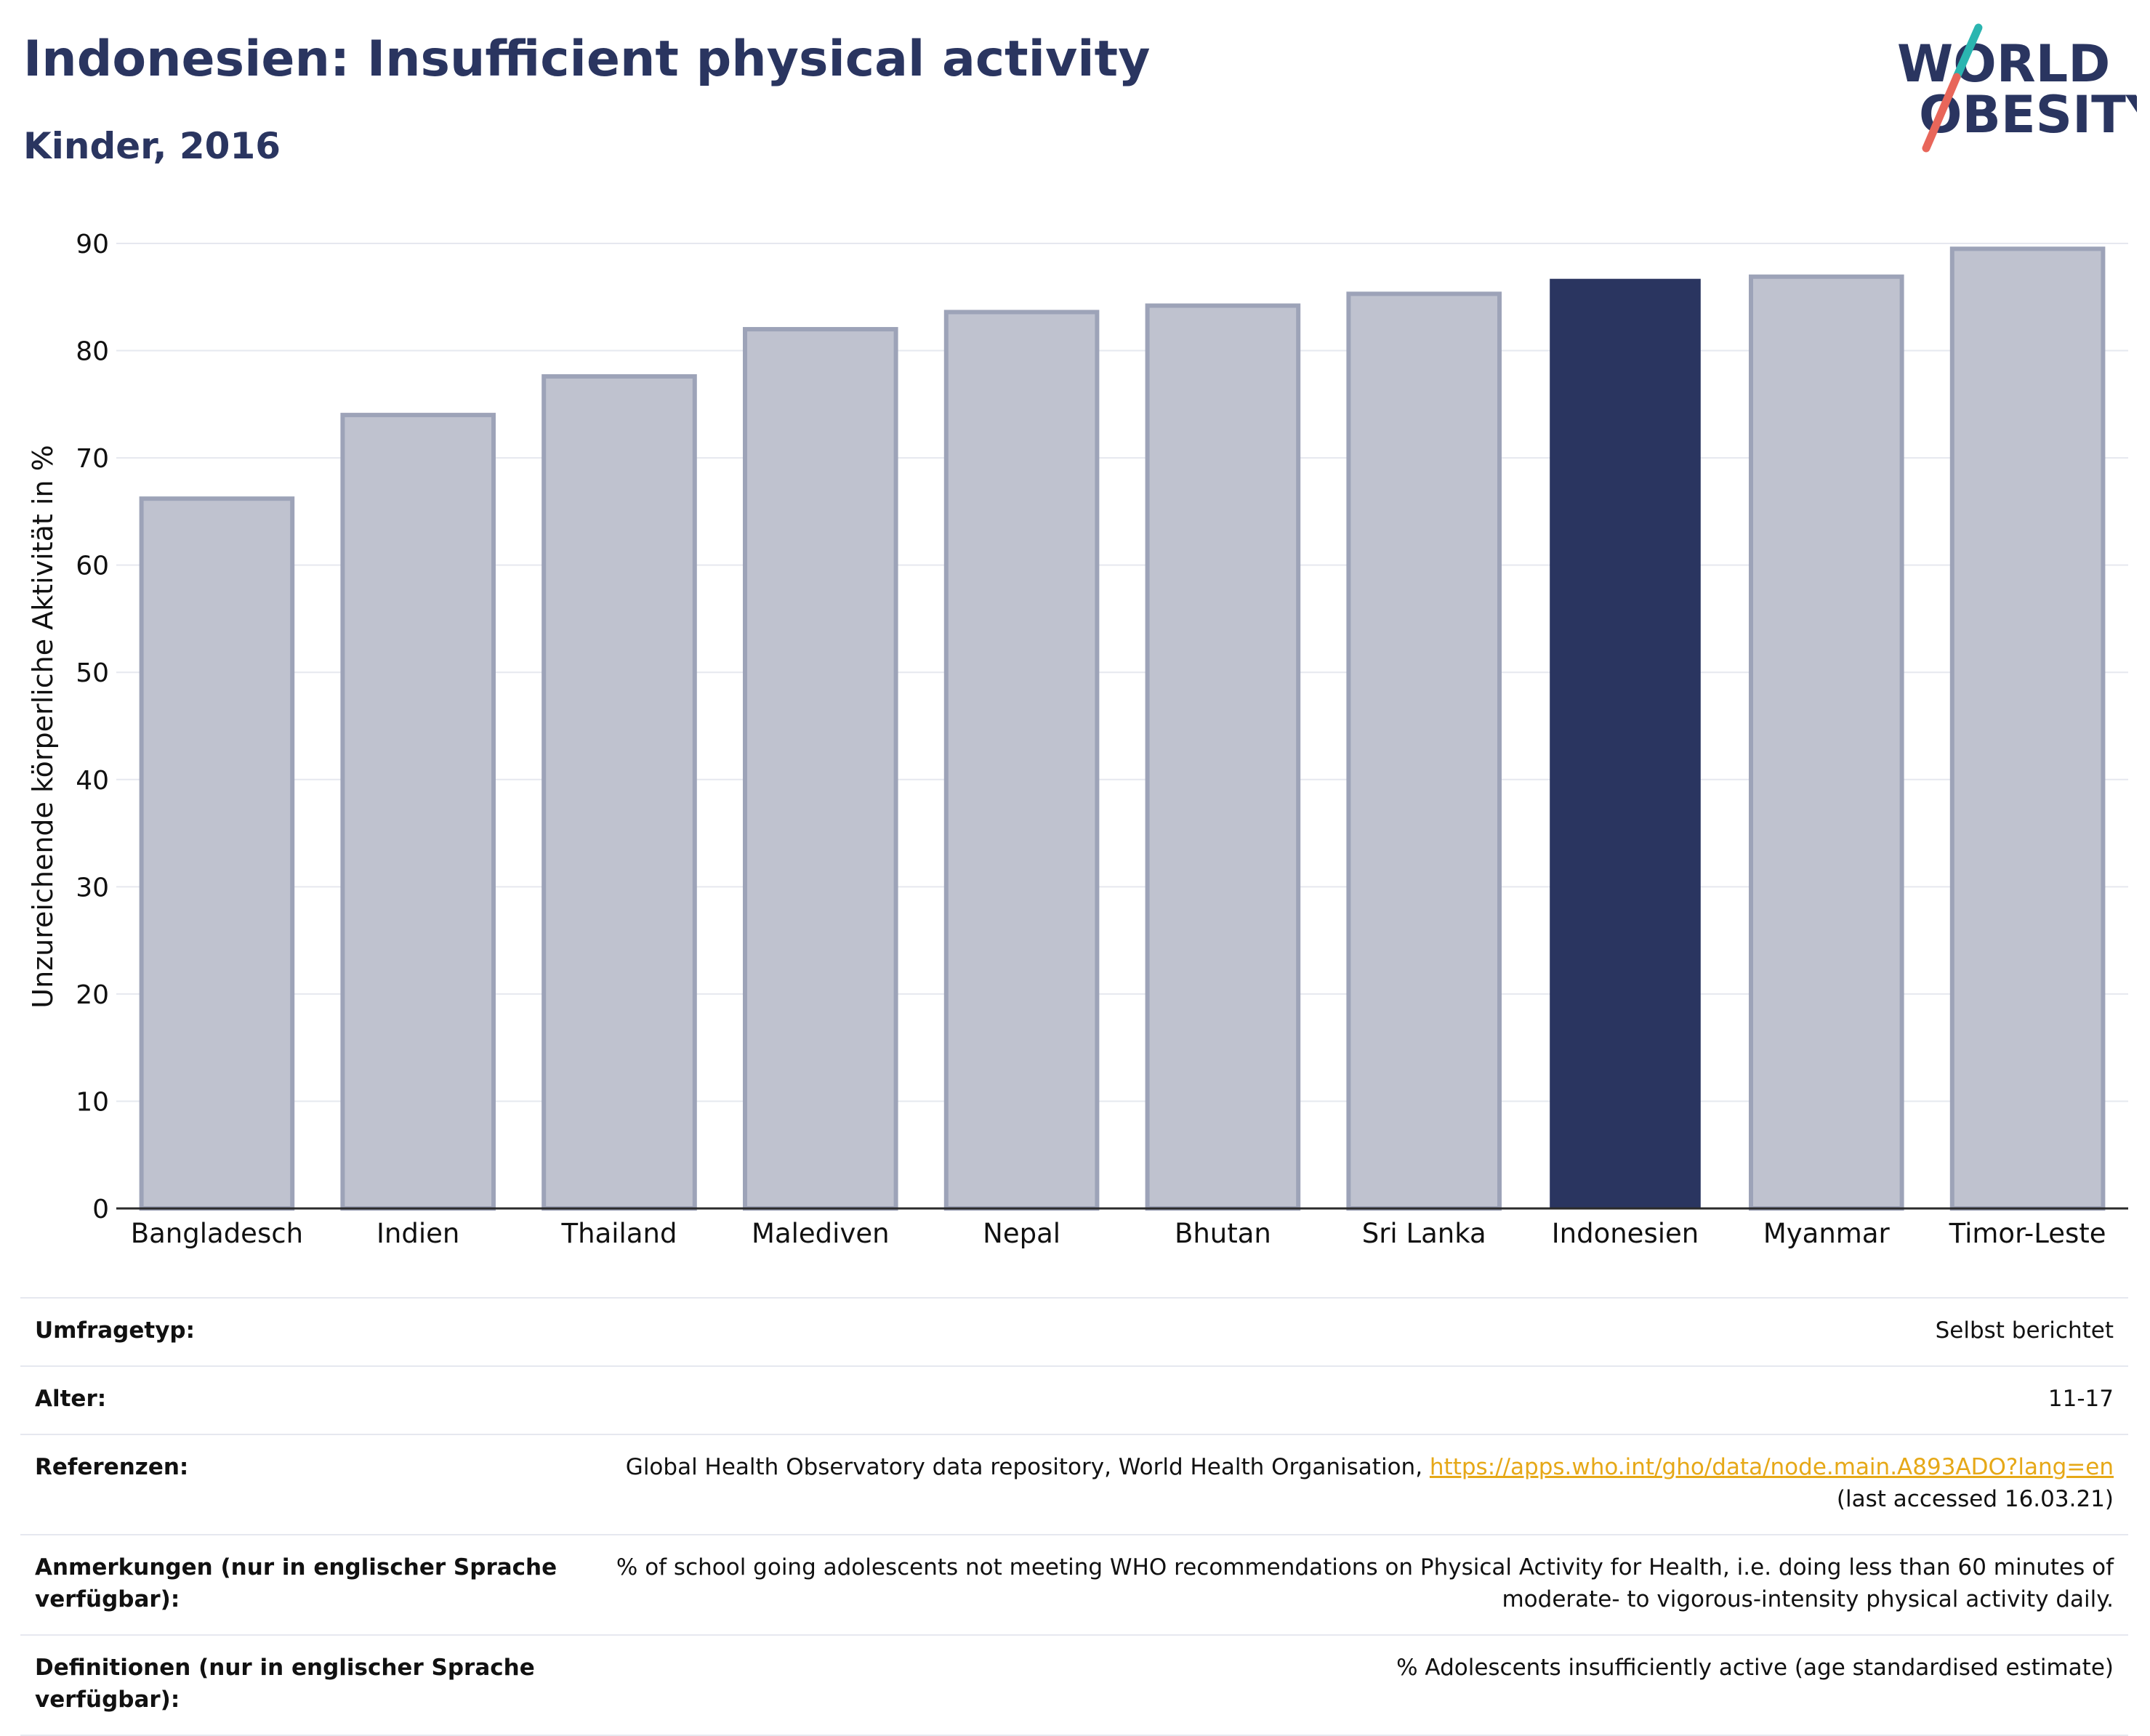 The width and height of the screenshot is (2150, 1736). What do you see at coordinates (217, 1233) in the screenshot?
I see `x-tick-label: Bangladesch` at bounding box center [217, 1233].